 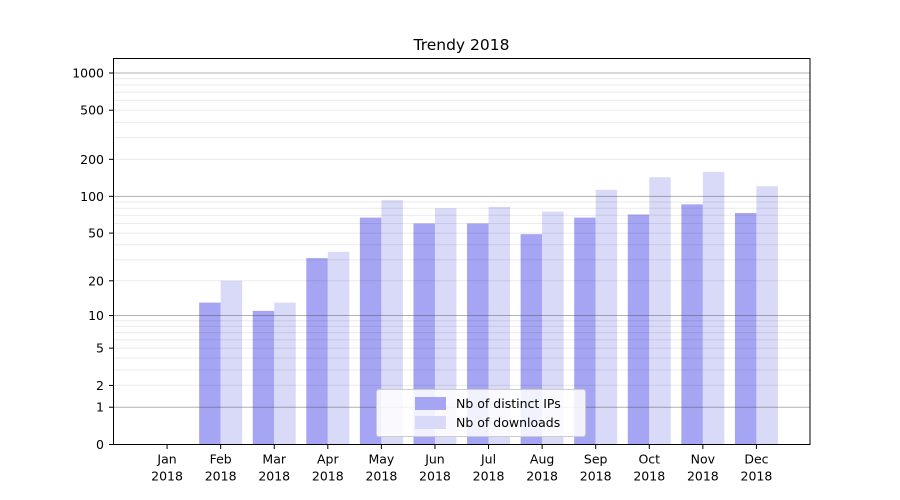 What do you see at coordinates (370, 331) in the screenshot?
I see `bar-distinct-ips-may` at bounding box center [370, 331].